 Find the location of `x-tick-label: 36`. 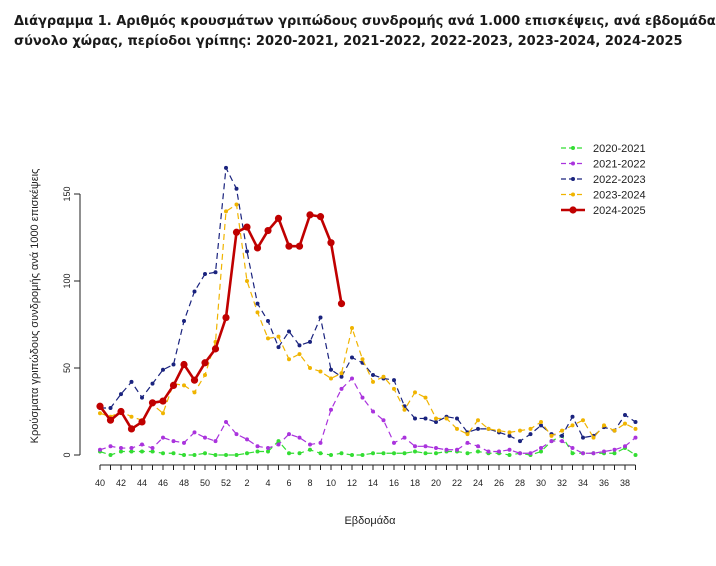

x-tick-label: 36 is located at coordinates (604, 483).